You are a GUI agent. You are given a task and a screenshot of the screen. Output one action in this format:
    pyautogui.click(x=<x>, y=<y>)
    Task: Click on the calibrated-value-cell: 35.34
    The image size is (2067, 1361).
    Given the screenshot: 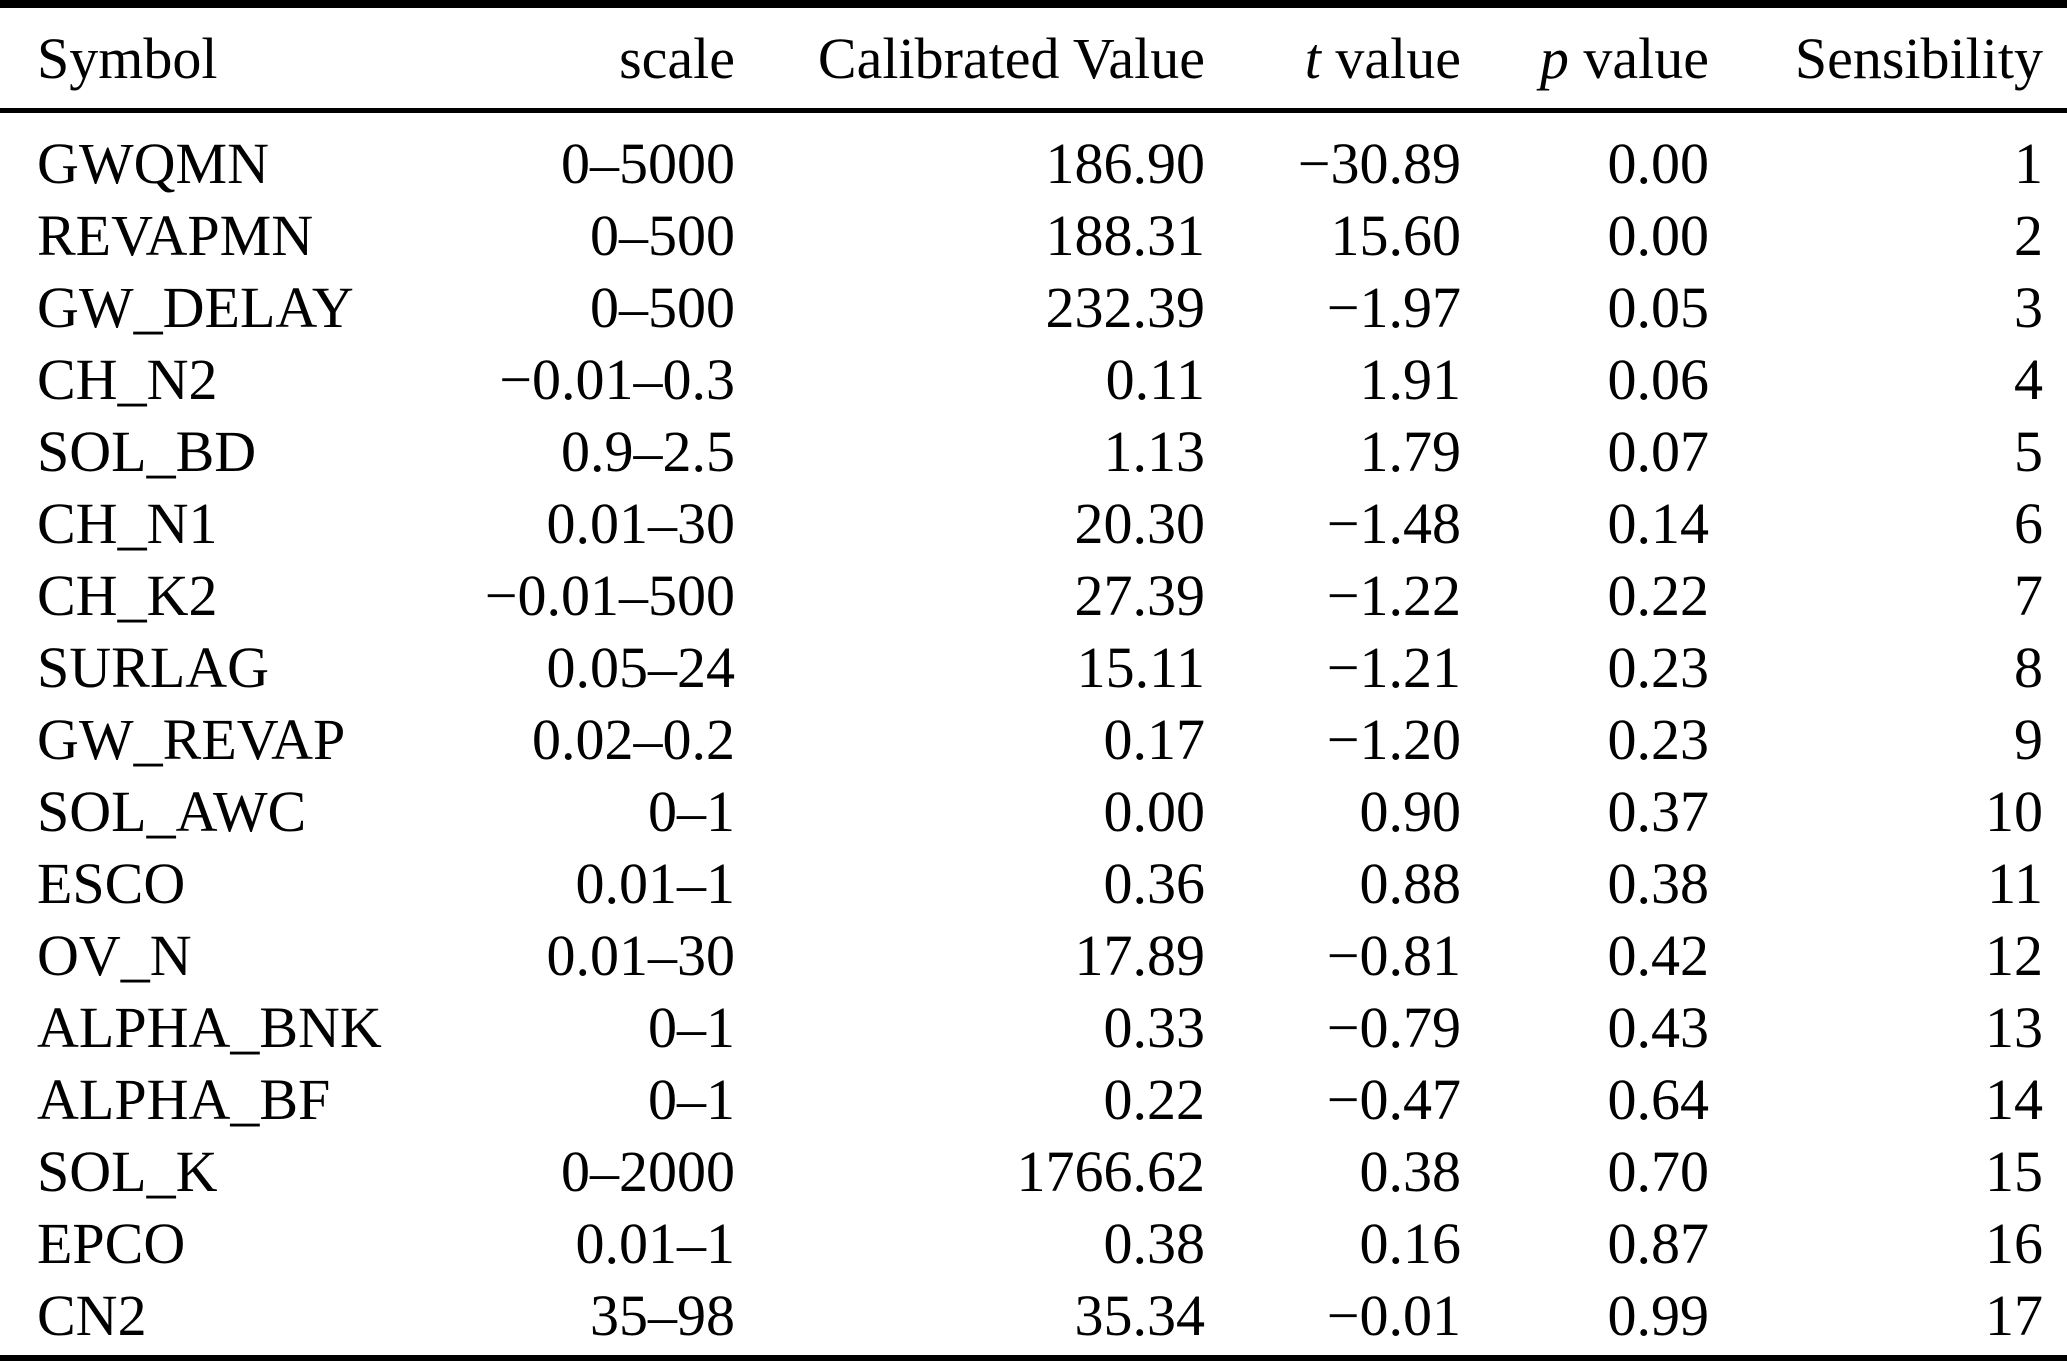 What is the action you would take?
    pyautogui.click(x=1140, y=1315)
    